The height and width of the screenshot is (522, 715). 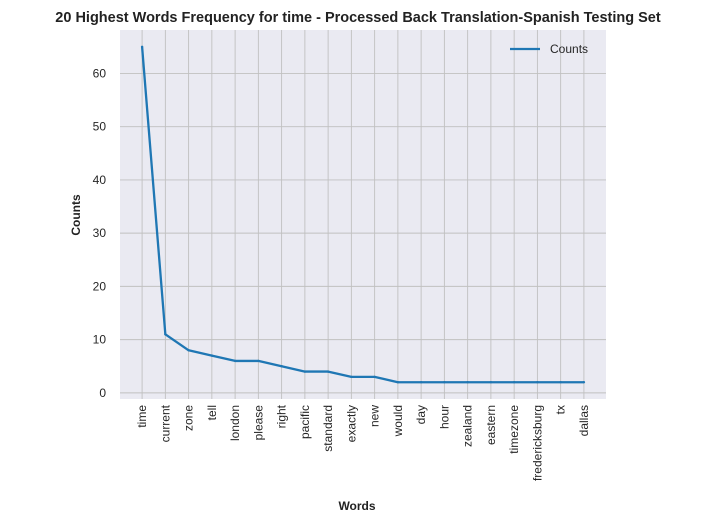 I want to click on y-tick-label: 50, so click(x=100, y=127).